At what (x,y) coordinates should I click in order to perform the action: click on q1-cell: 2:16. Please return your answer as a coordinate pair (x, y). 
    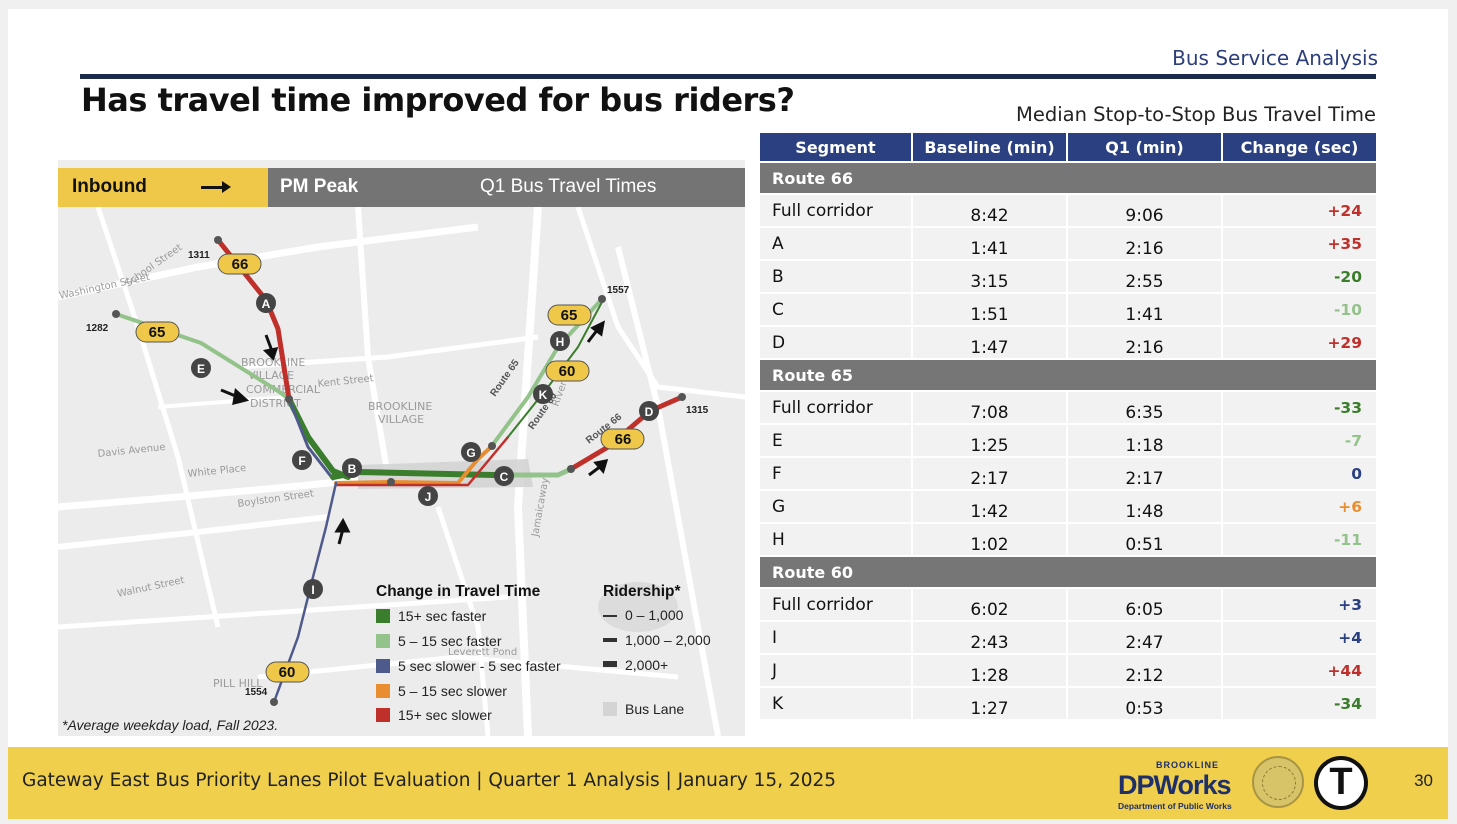
    Looking at the image, I should click on (1144, 243).